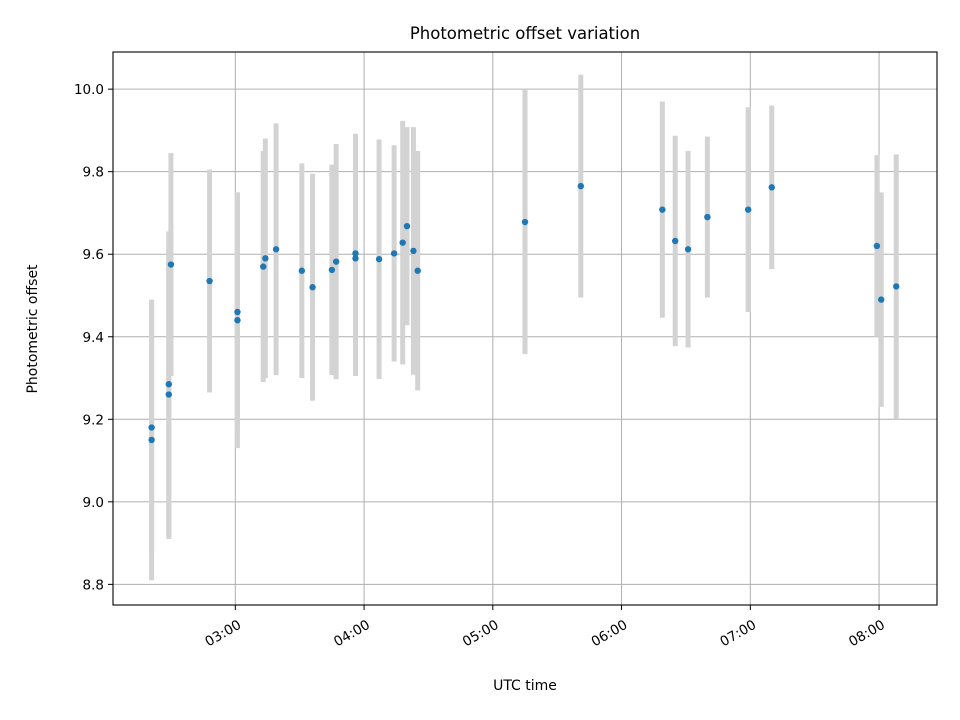 The width and height of the screenshot is (960, 720). Describe the element at coordinates (93, 338) in the screenshot. I see `y-tick-label: 9.4` at that location.